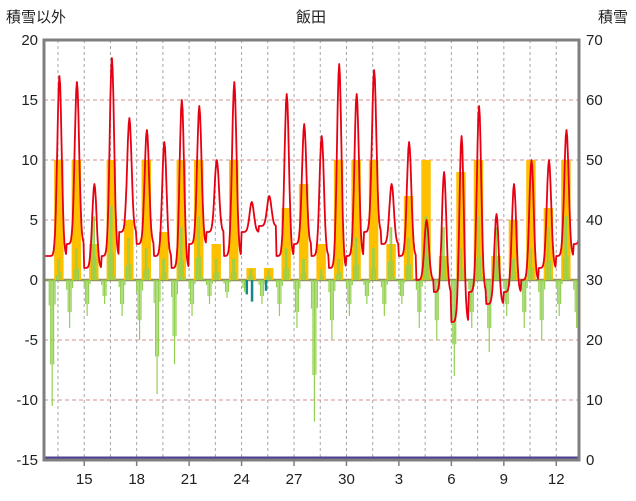 The image size is (636, 501). I want to click on x-axis-labels: 15 18 21 24 27 30 3 6 9 12, so click(320, 474).